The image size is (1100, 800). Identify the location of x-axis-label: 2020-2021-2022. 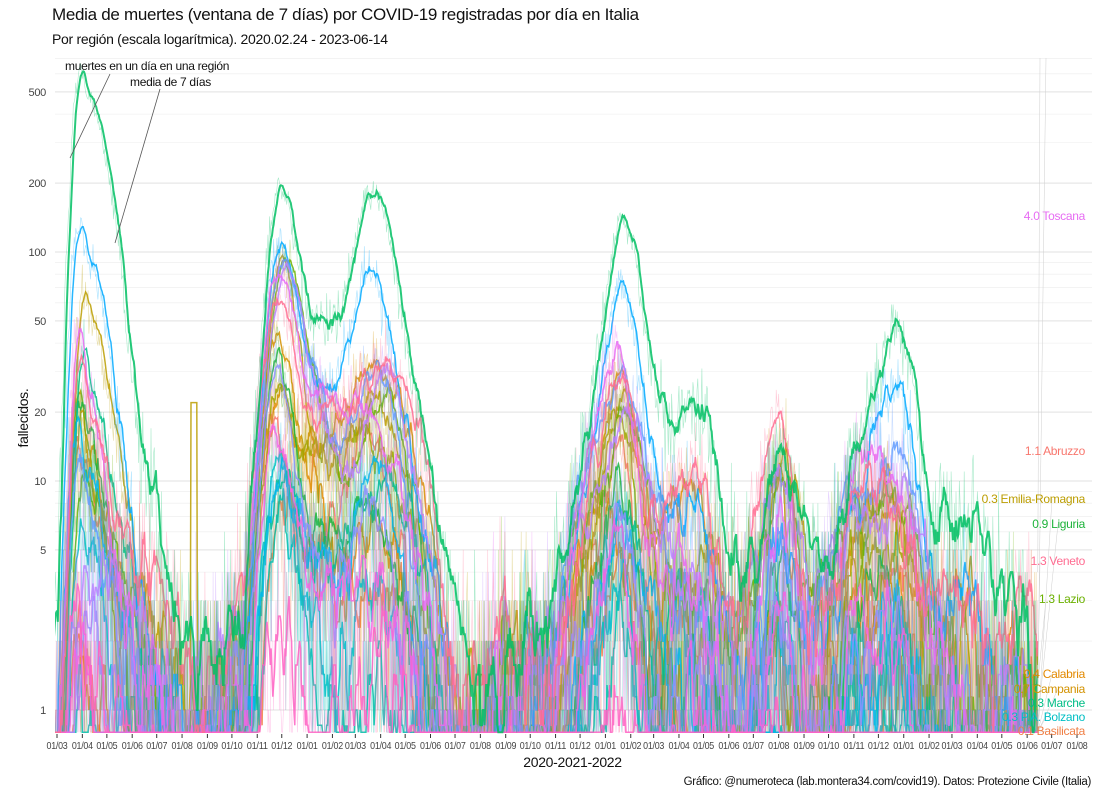
(572, 762).